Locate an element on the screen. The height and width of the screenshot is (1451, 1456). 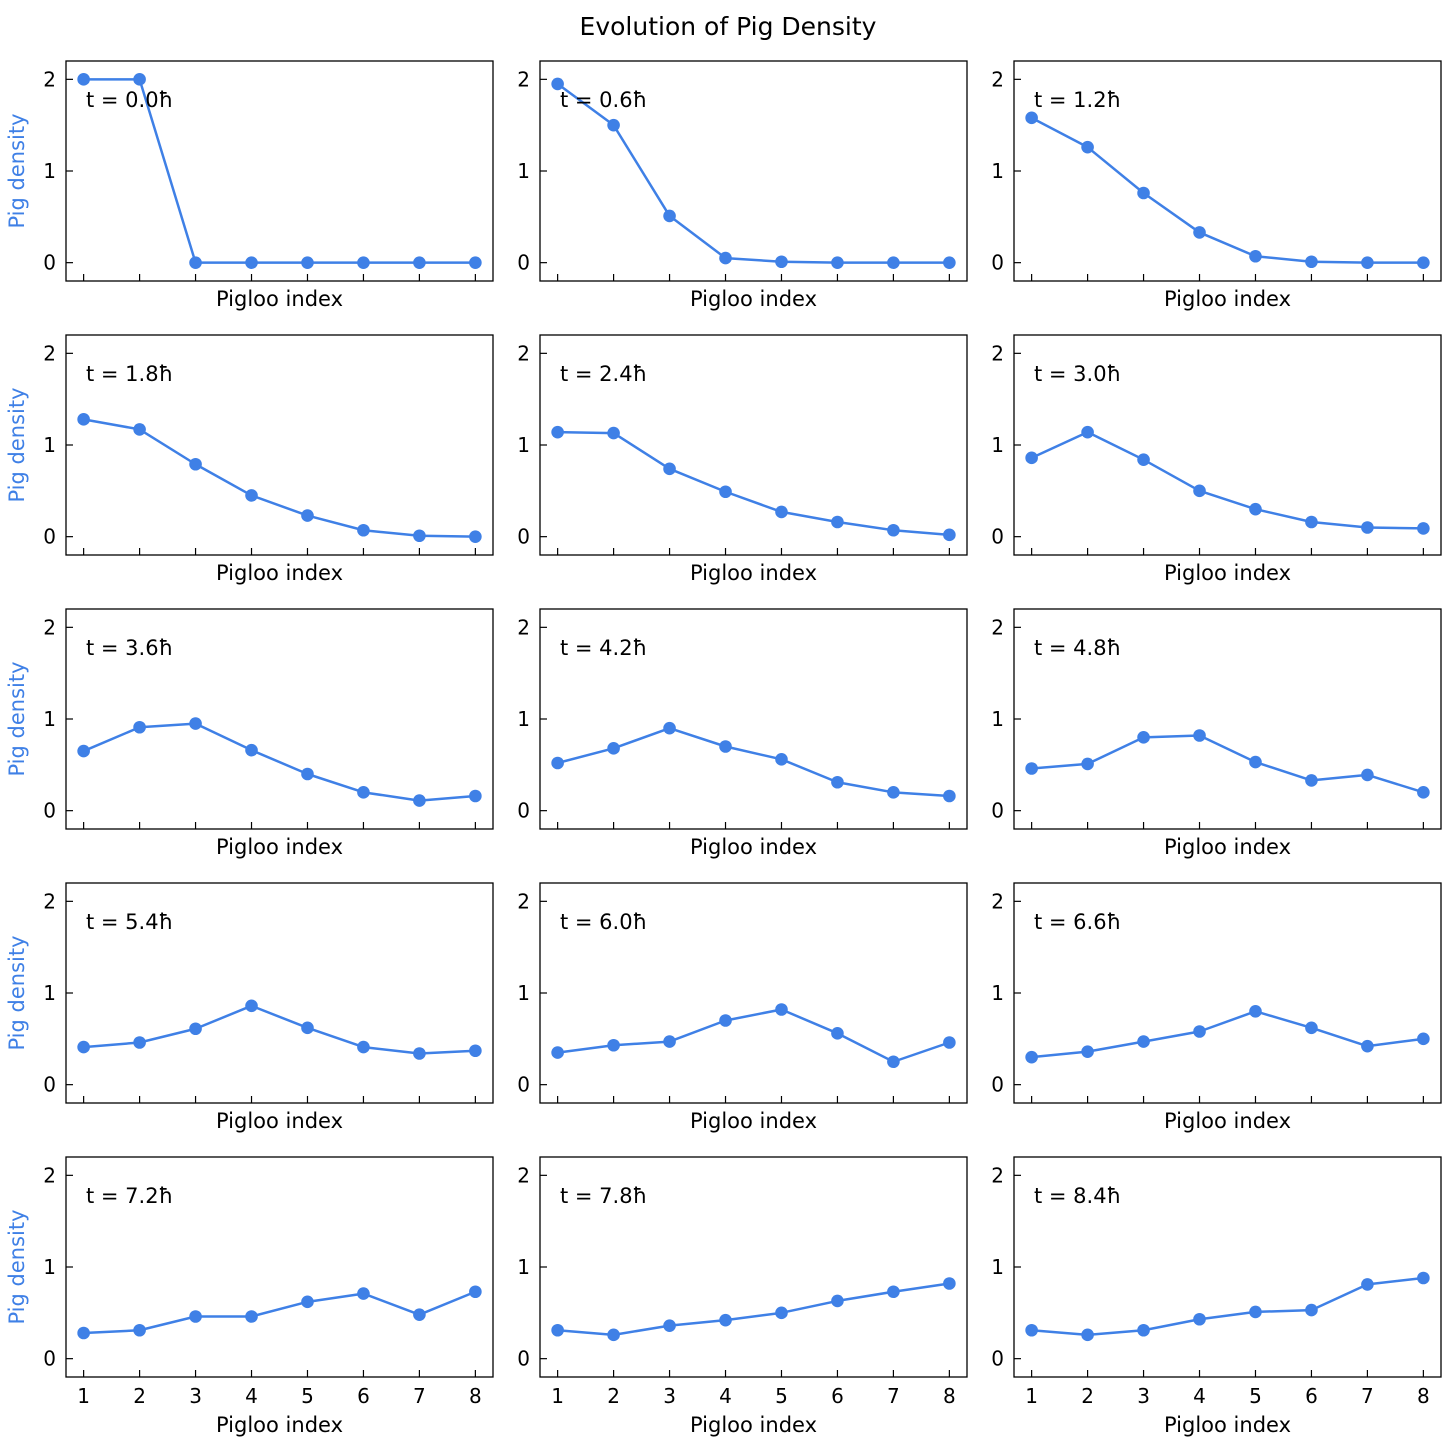
time-annotation: t = 6.0ħ is located at coordinates (603, 922).